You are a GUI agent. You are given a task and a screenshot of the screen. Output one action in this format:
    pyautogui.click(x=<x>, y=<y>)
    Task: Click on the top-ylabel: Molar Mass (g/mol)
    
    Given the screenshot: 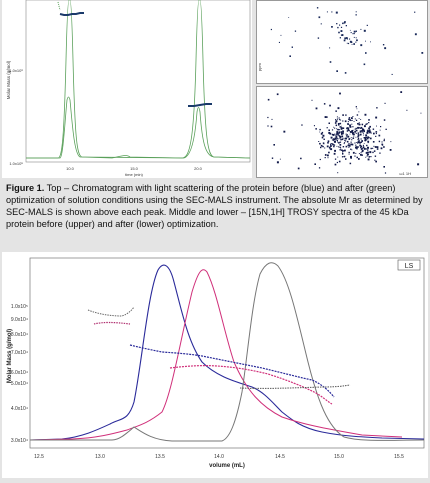 What is the action you would take?
    pyautogui.click(x=8, y=79)
    